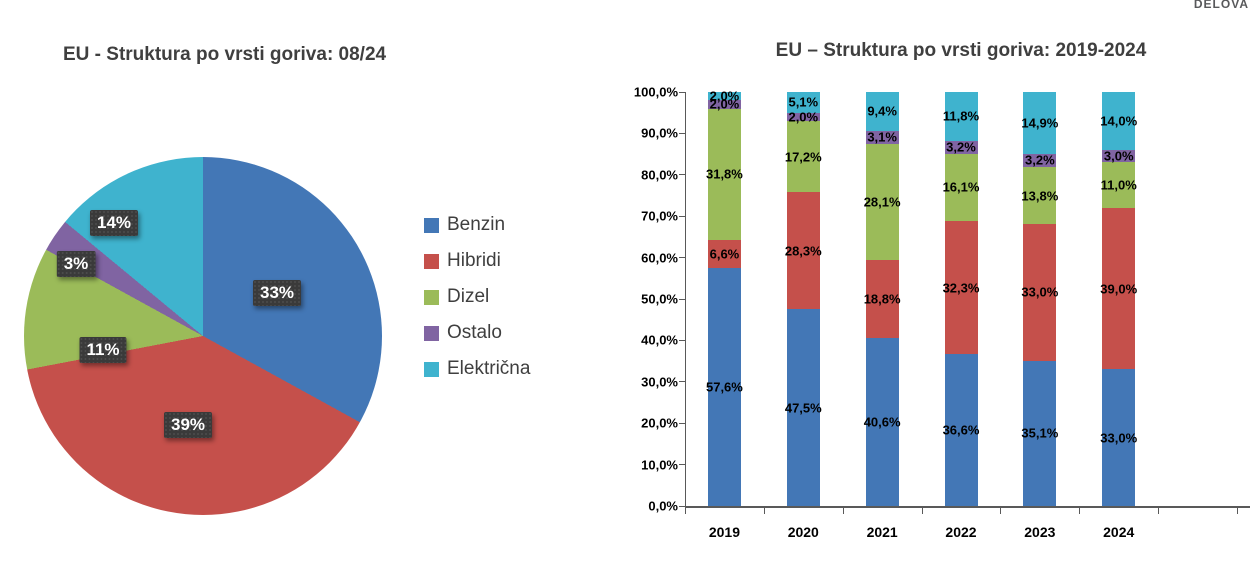 This screenshot has height=565, width=1253. I want to click on y-axis-label: 40,0%, so click(659, 340).